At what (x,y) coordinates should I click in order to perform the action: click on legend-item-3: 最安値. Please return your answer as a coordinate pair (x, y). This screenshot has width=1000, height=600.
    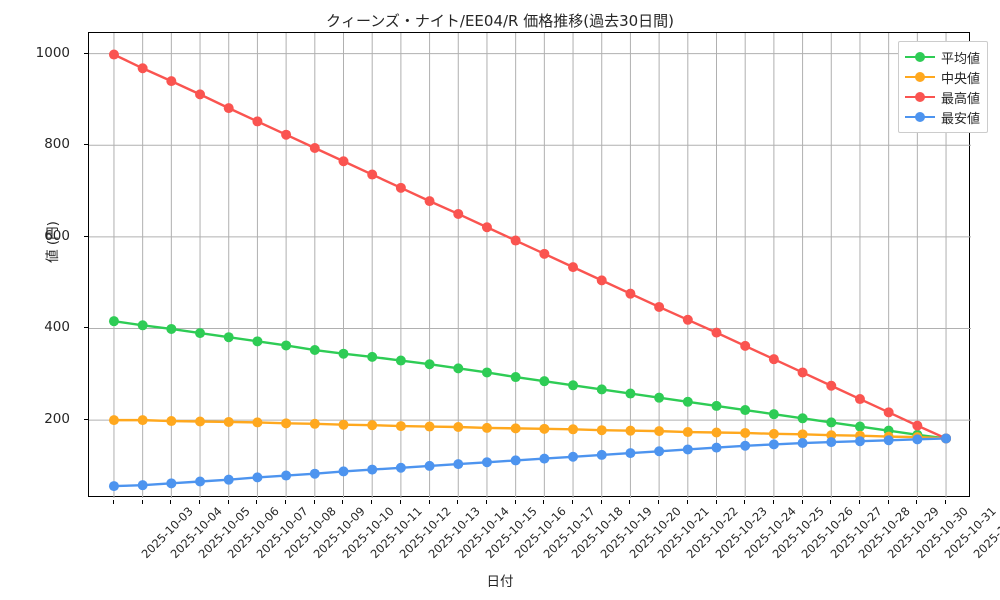
    Looking at the image, I should click on (942, 117).